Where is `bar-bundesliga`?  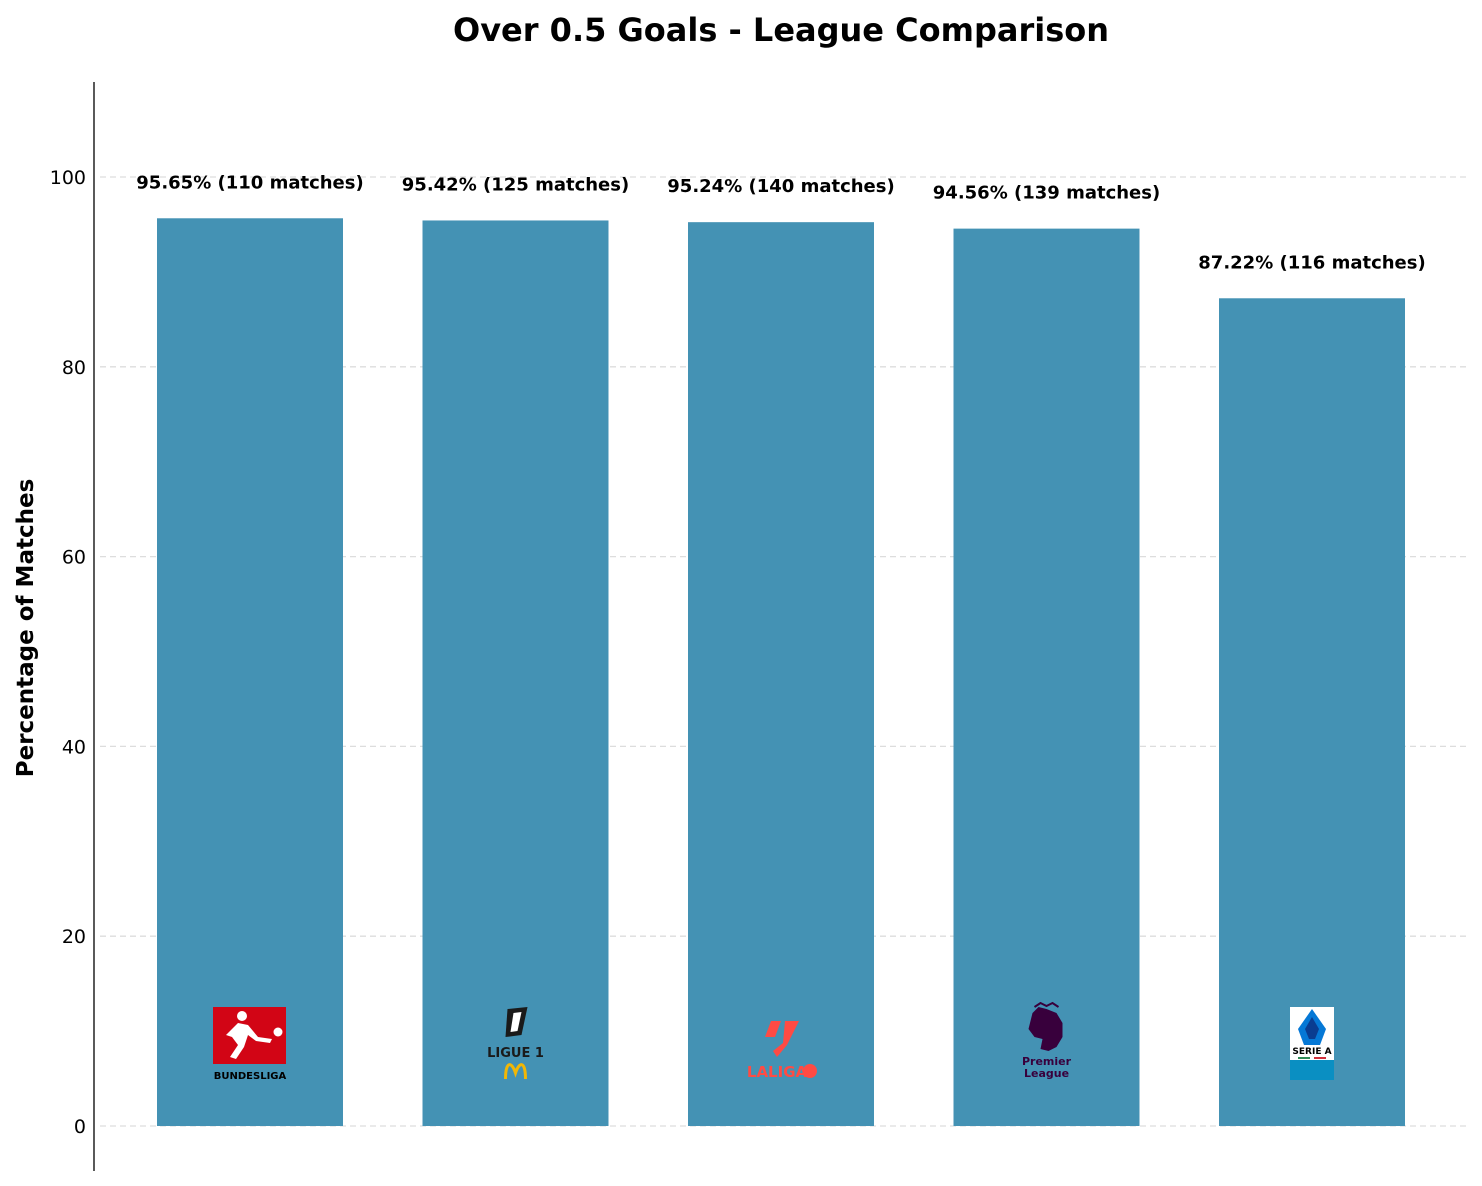 bar-bundesliga is located at coordinates (250, 672).